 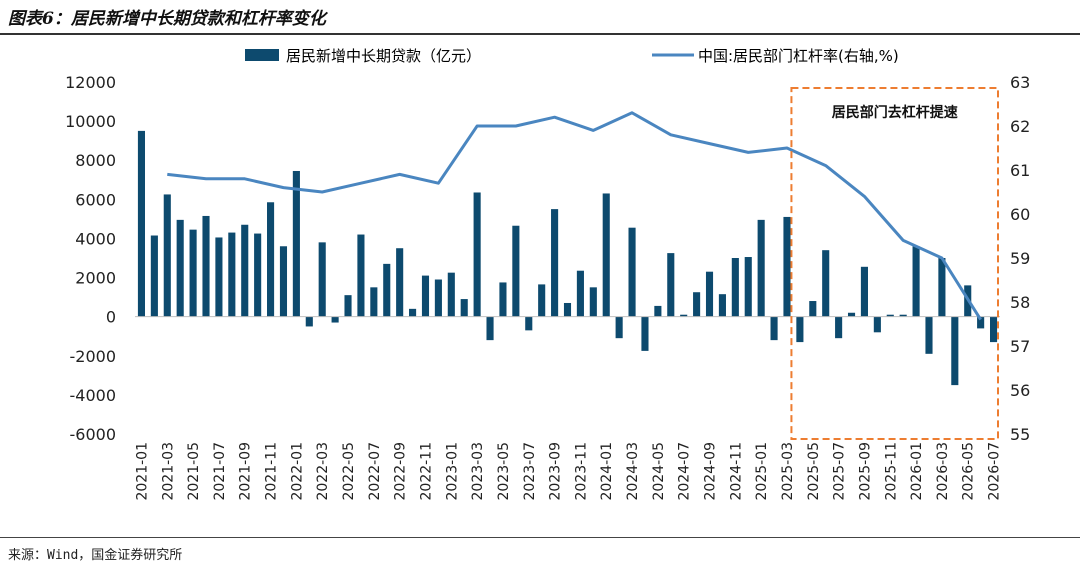 I want to click on x-axis-tick-label: 2023-11, so click(x=581, y=471).